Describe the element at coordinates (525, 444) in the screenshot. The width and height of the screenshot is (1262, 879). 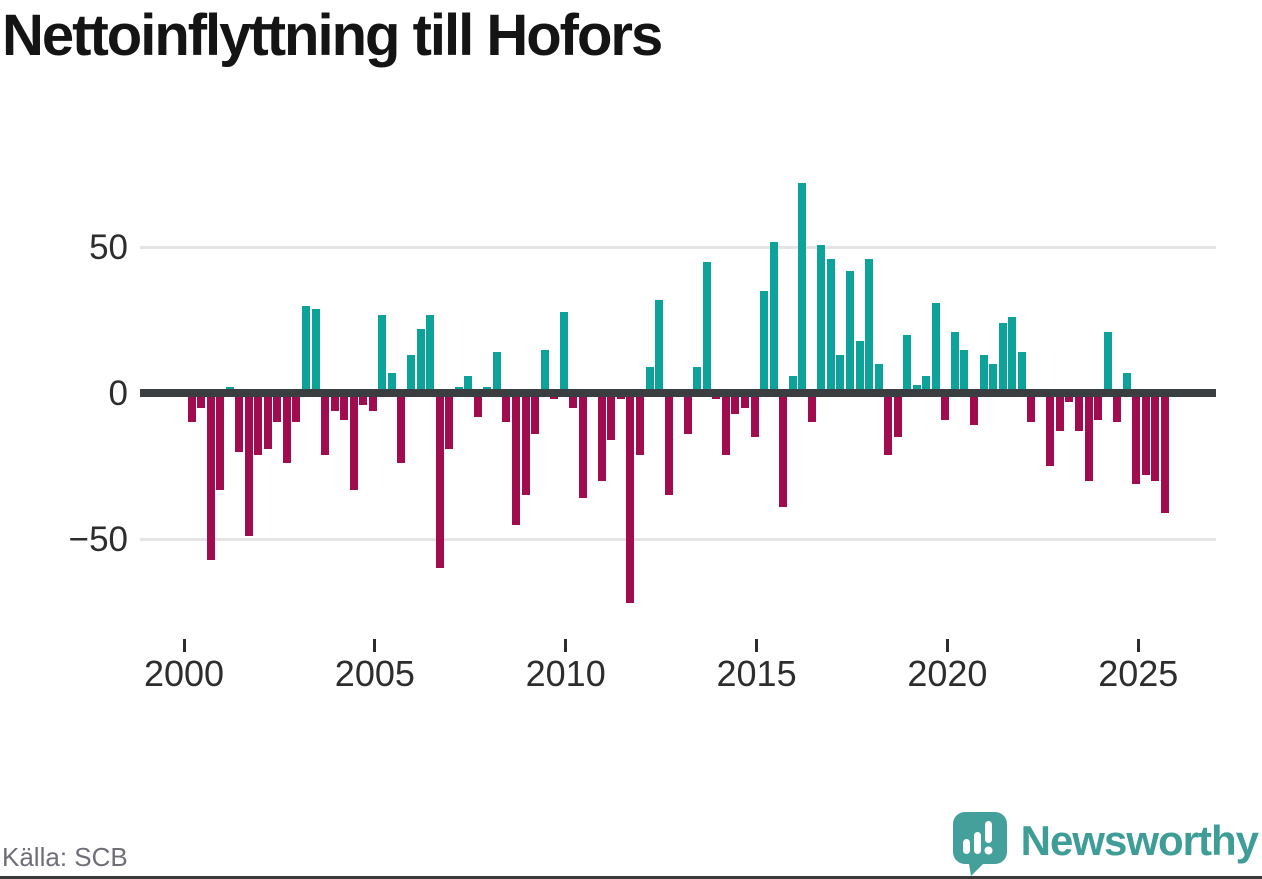
I see `bar-2008Q4` at that location.